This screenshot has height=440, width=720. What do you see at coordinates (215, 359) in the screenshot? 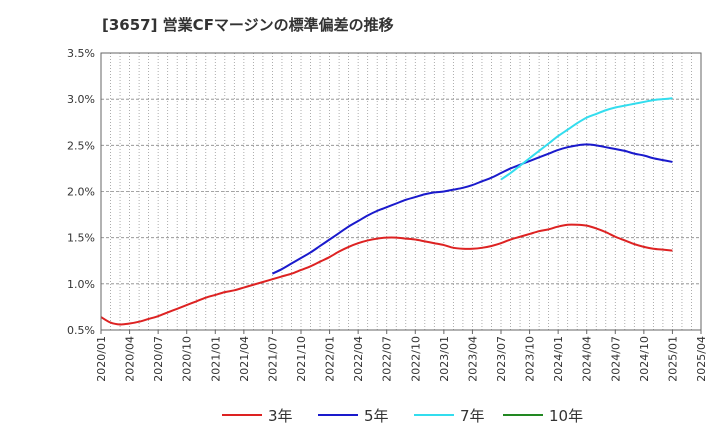
I see `x-tick-label: 2021/01` at bounding box center [215, 359].